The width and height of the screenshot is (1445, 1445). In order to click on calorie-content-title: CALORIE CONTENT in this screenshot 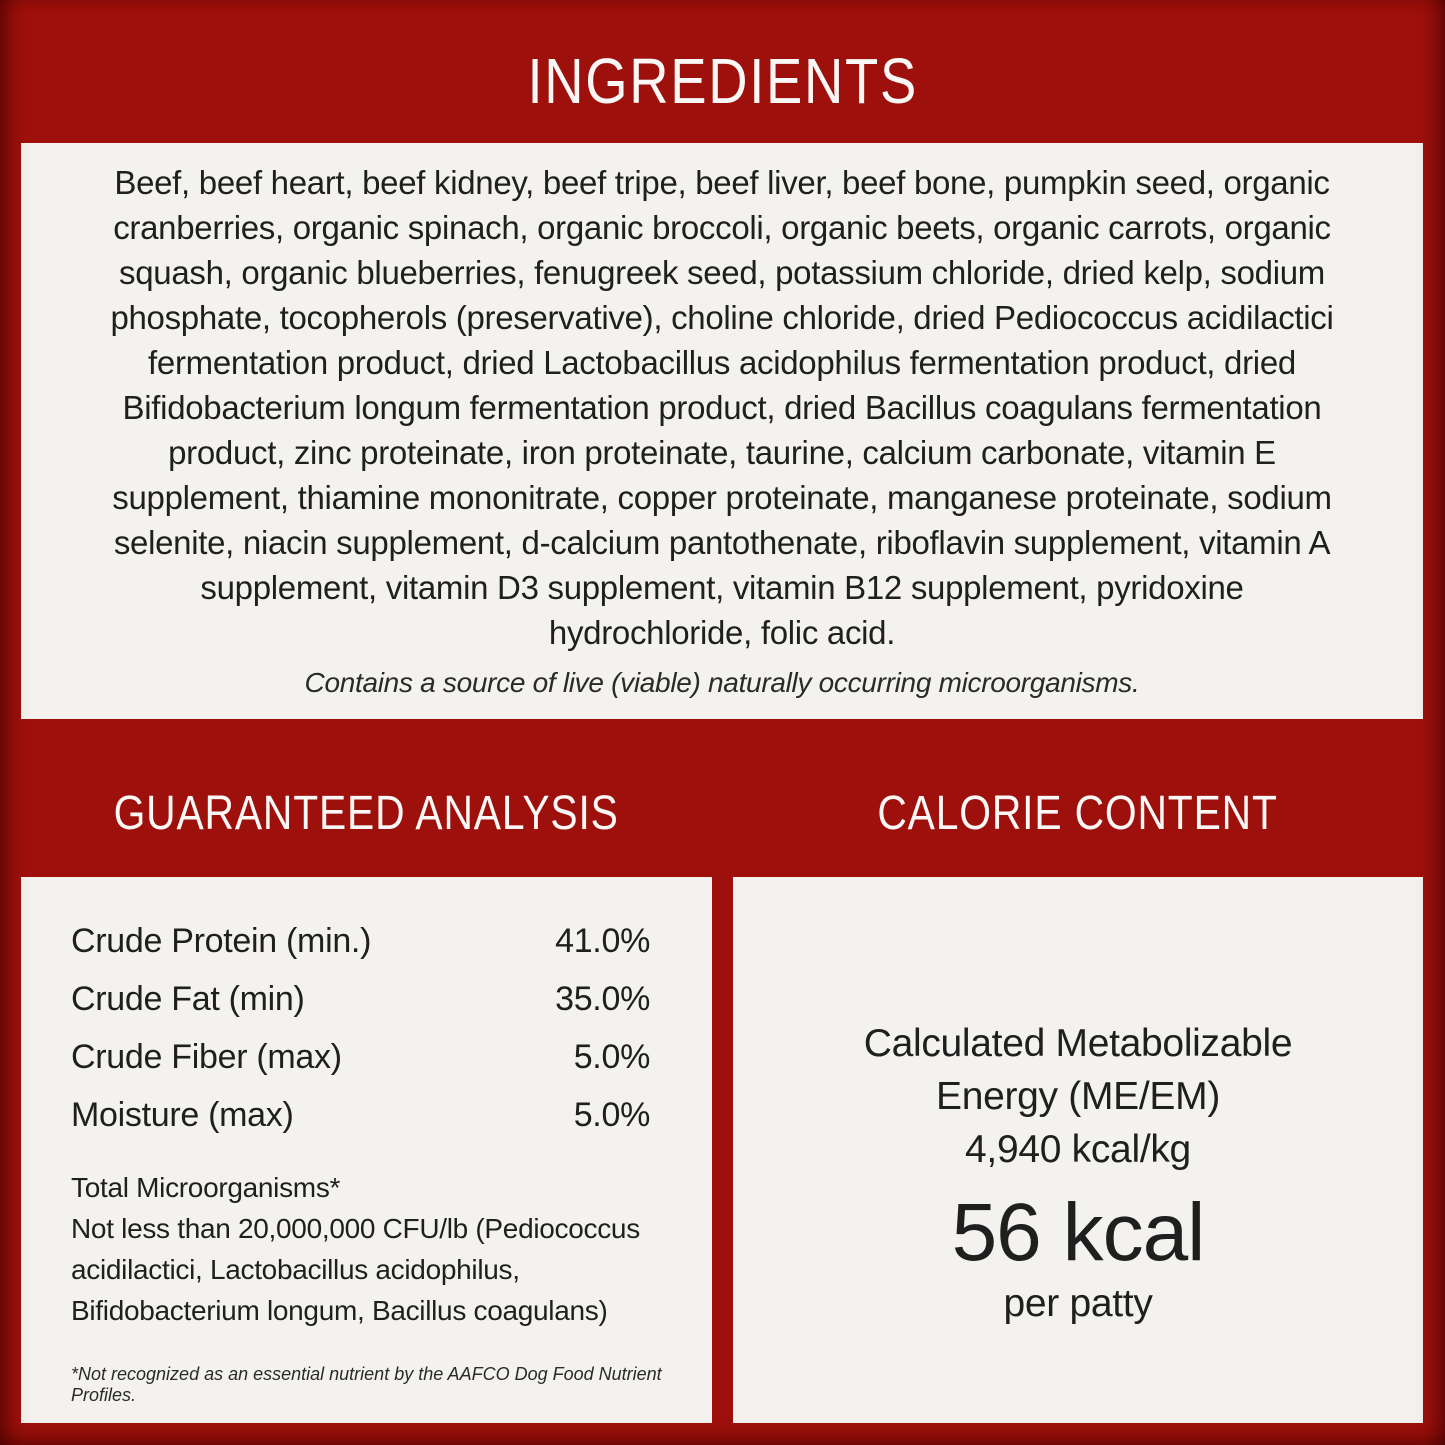, I will do `click(1078, 813)`.